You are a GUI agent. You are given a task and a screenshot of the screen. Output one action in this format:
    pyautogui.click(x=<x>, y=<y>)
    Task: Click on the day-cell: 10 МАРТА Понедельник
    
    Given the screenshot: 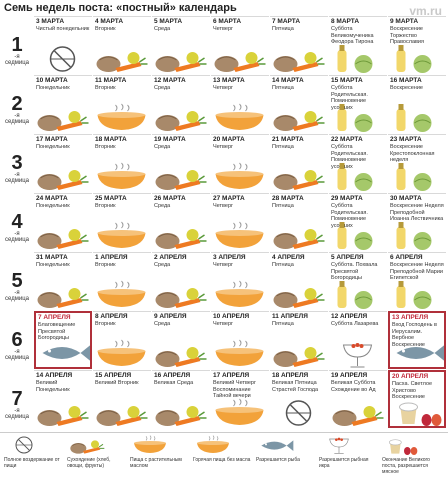 What is the action you would take?
    pyautogui.click(x=63, y=104)
    